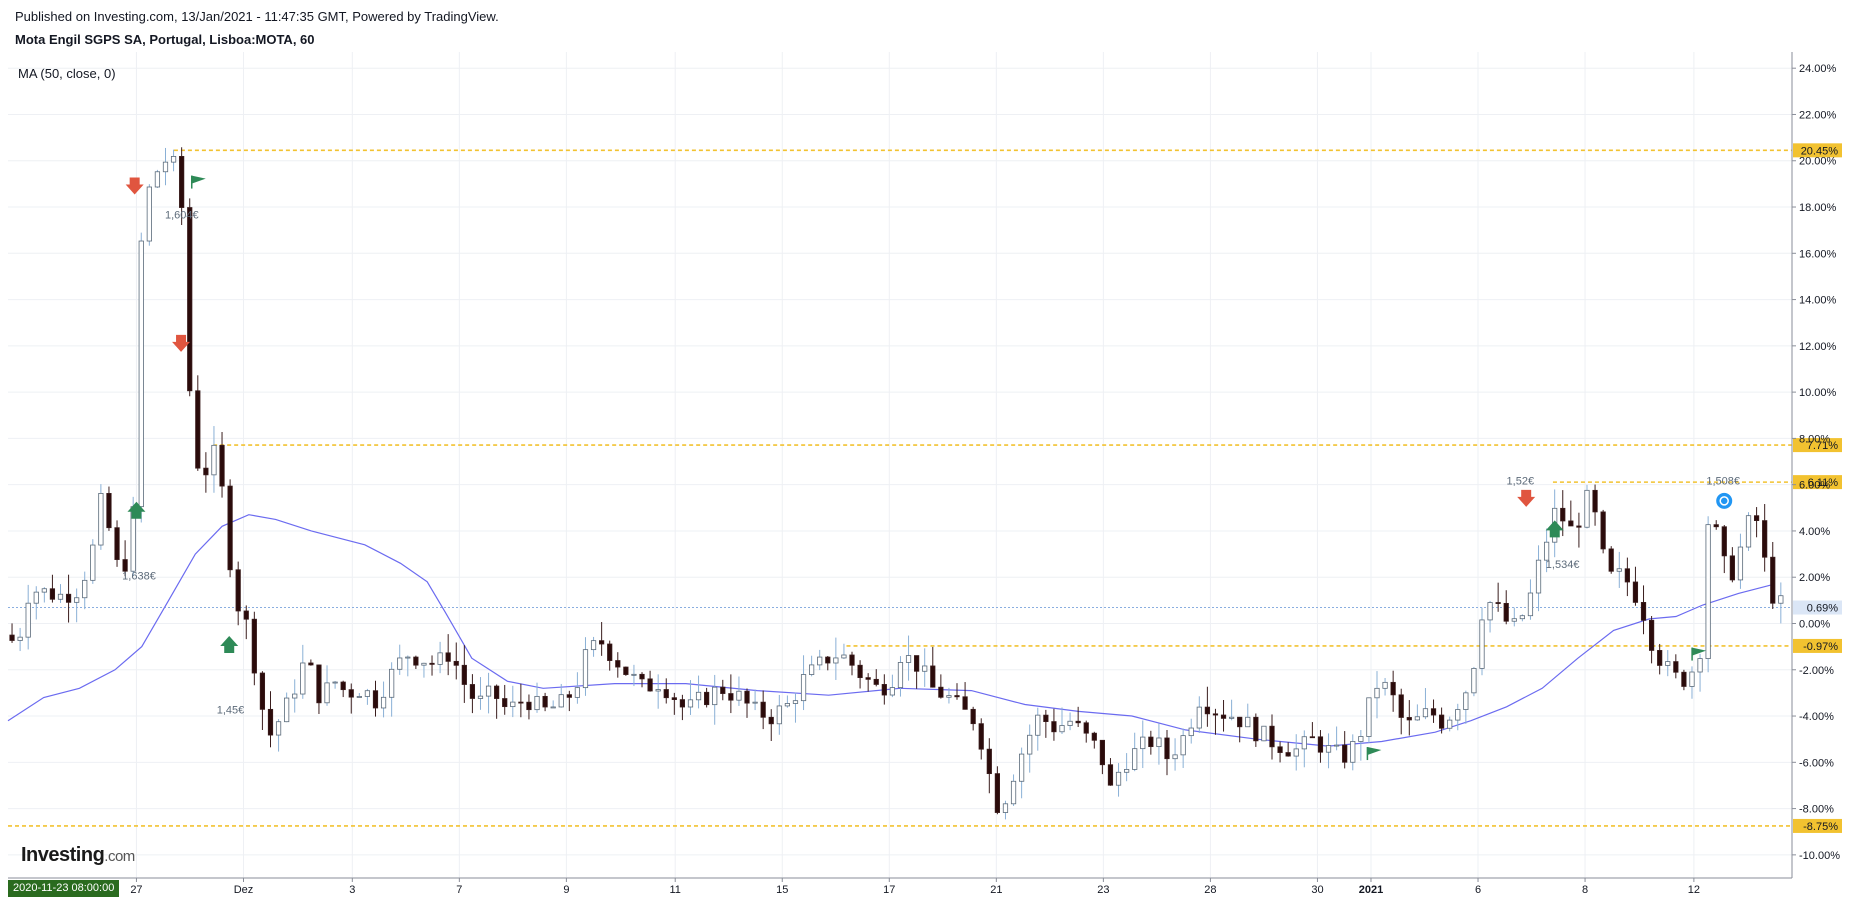 This screenshot has height=903, width=1853. I want to click on price-annotation: 1,52€, so click(1521, 482).